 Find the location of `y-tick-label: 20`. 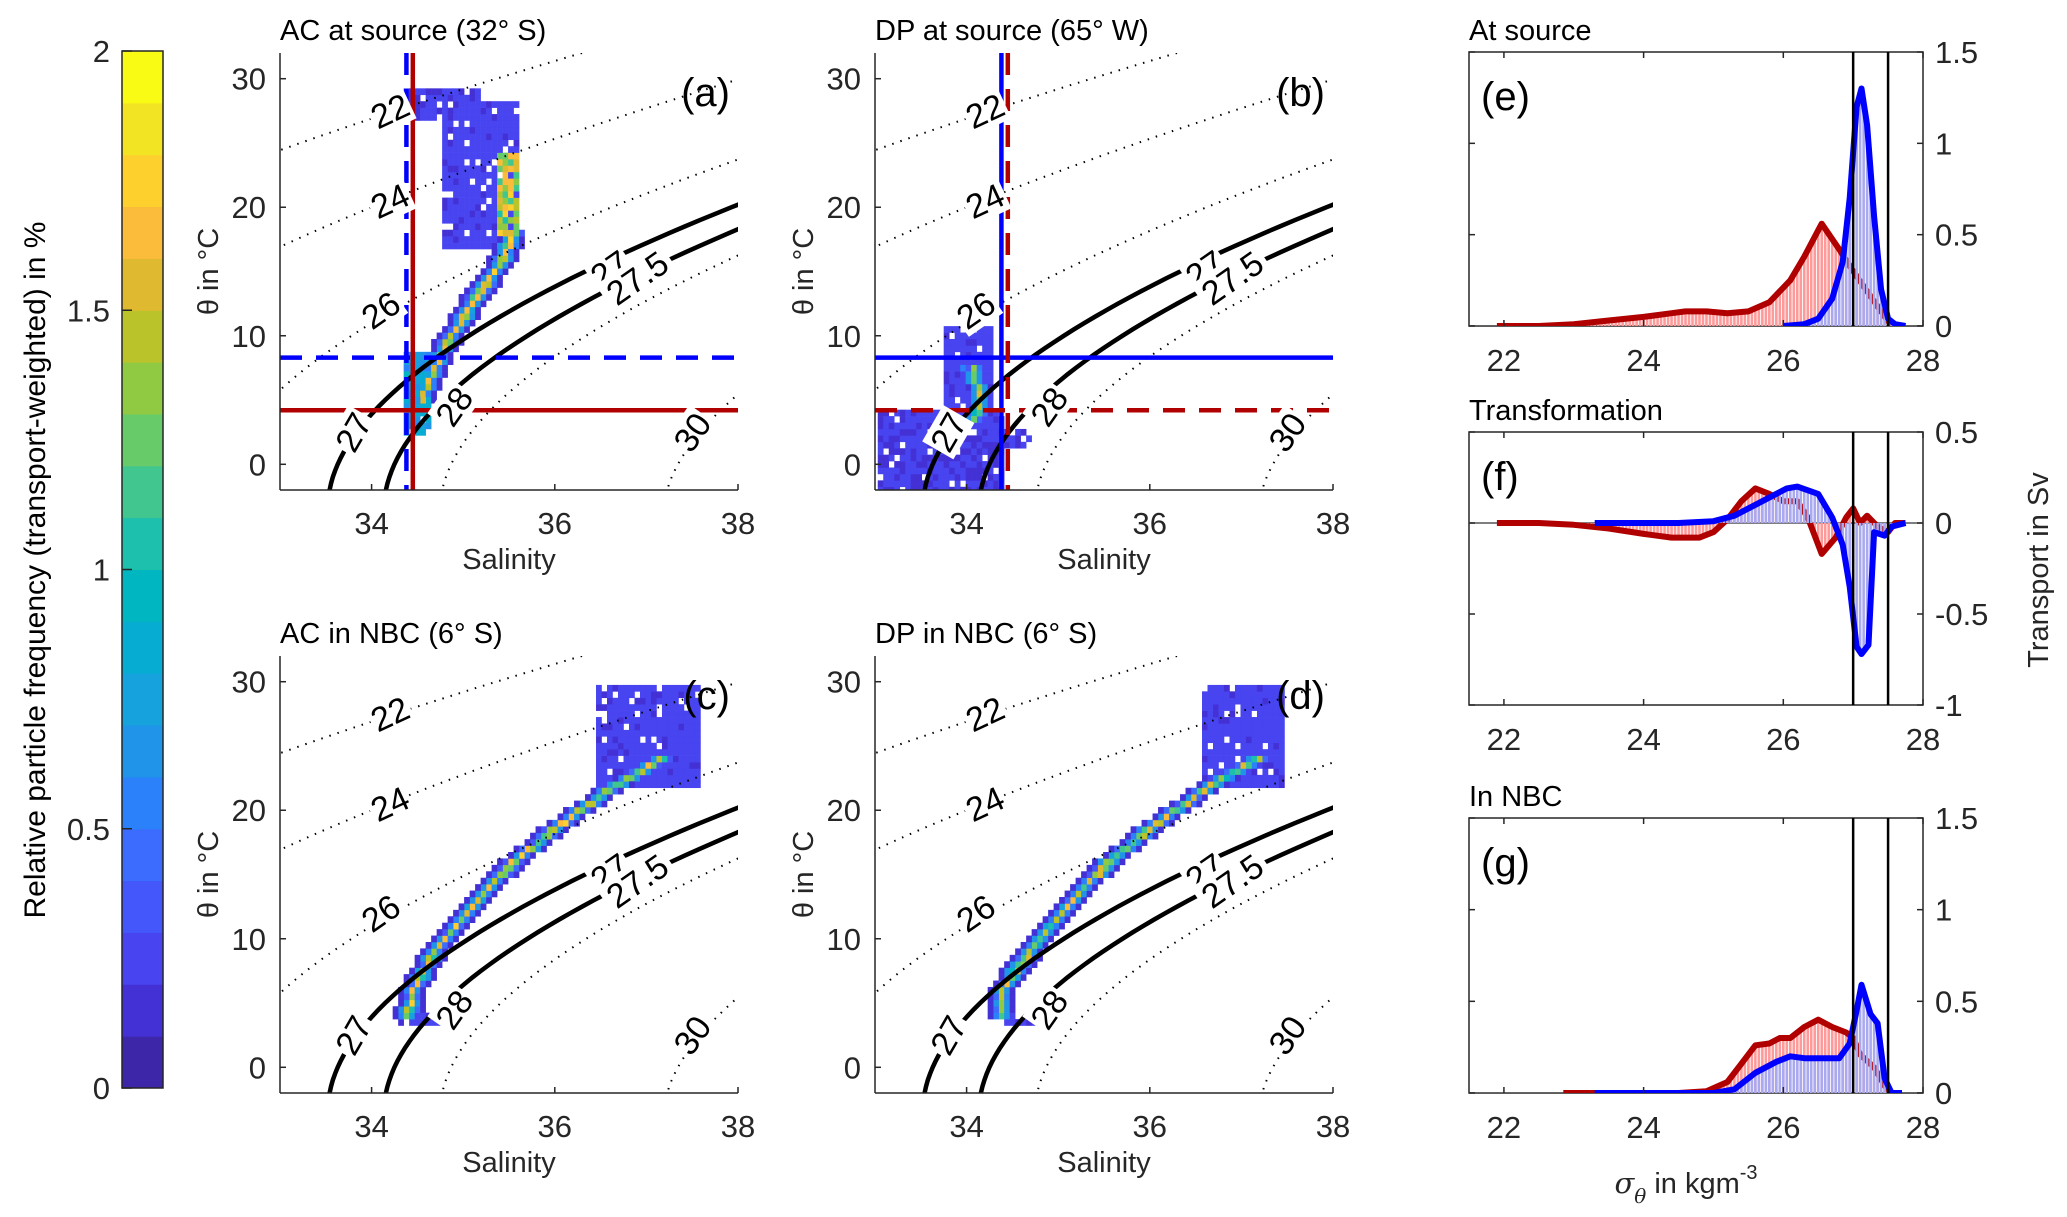

y-tick-label: 20 is located at coordinates (249, 207).